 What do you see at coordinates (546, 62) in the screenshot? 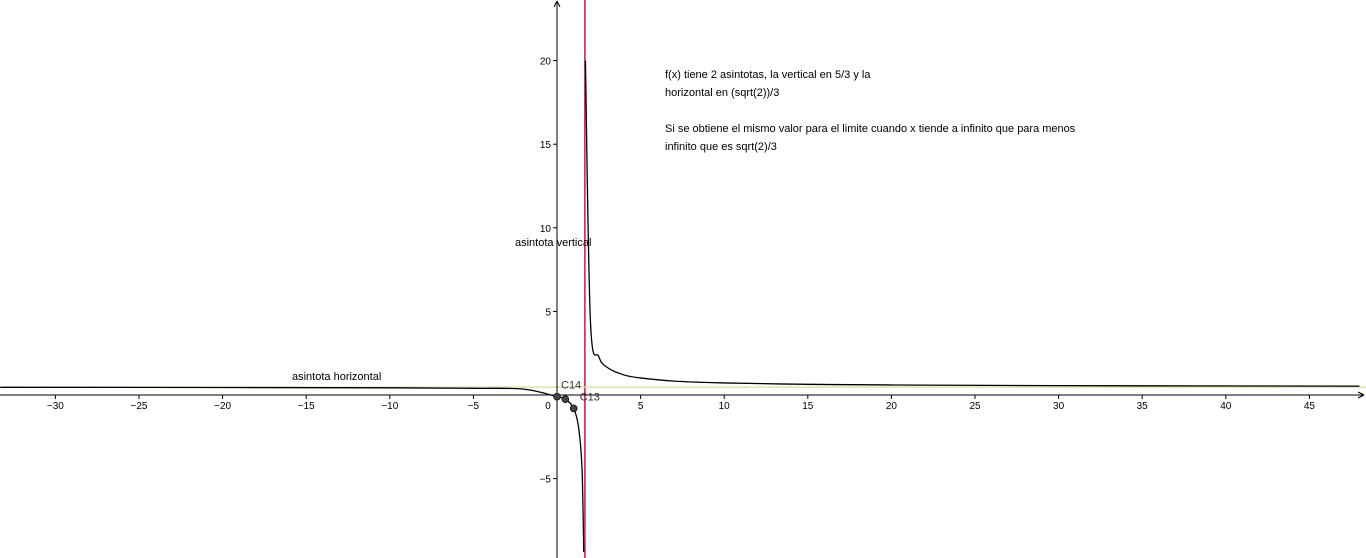
I see `y-tick-label: 20` at bounding box center [546, 62].